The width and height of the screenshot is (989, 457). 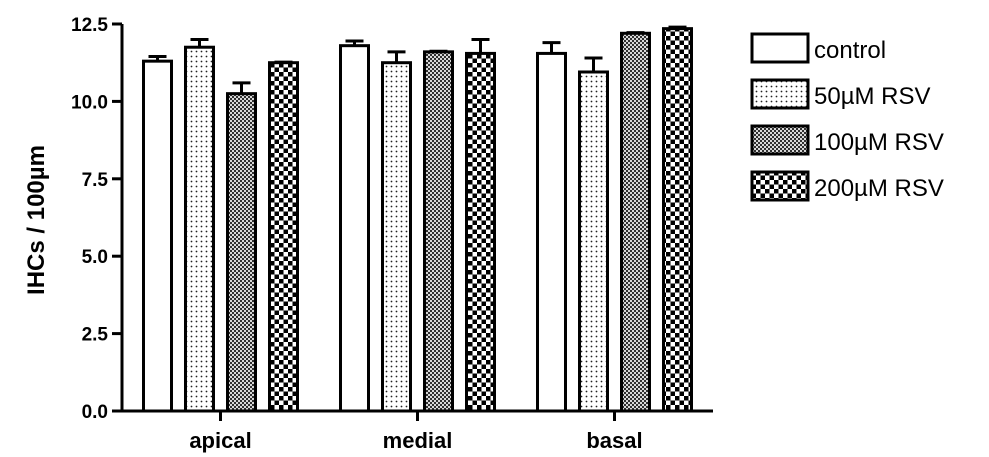 I want to click on legend-label: 50µM RSV, so click(x=872, y=96).